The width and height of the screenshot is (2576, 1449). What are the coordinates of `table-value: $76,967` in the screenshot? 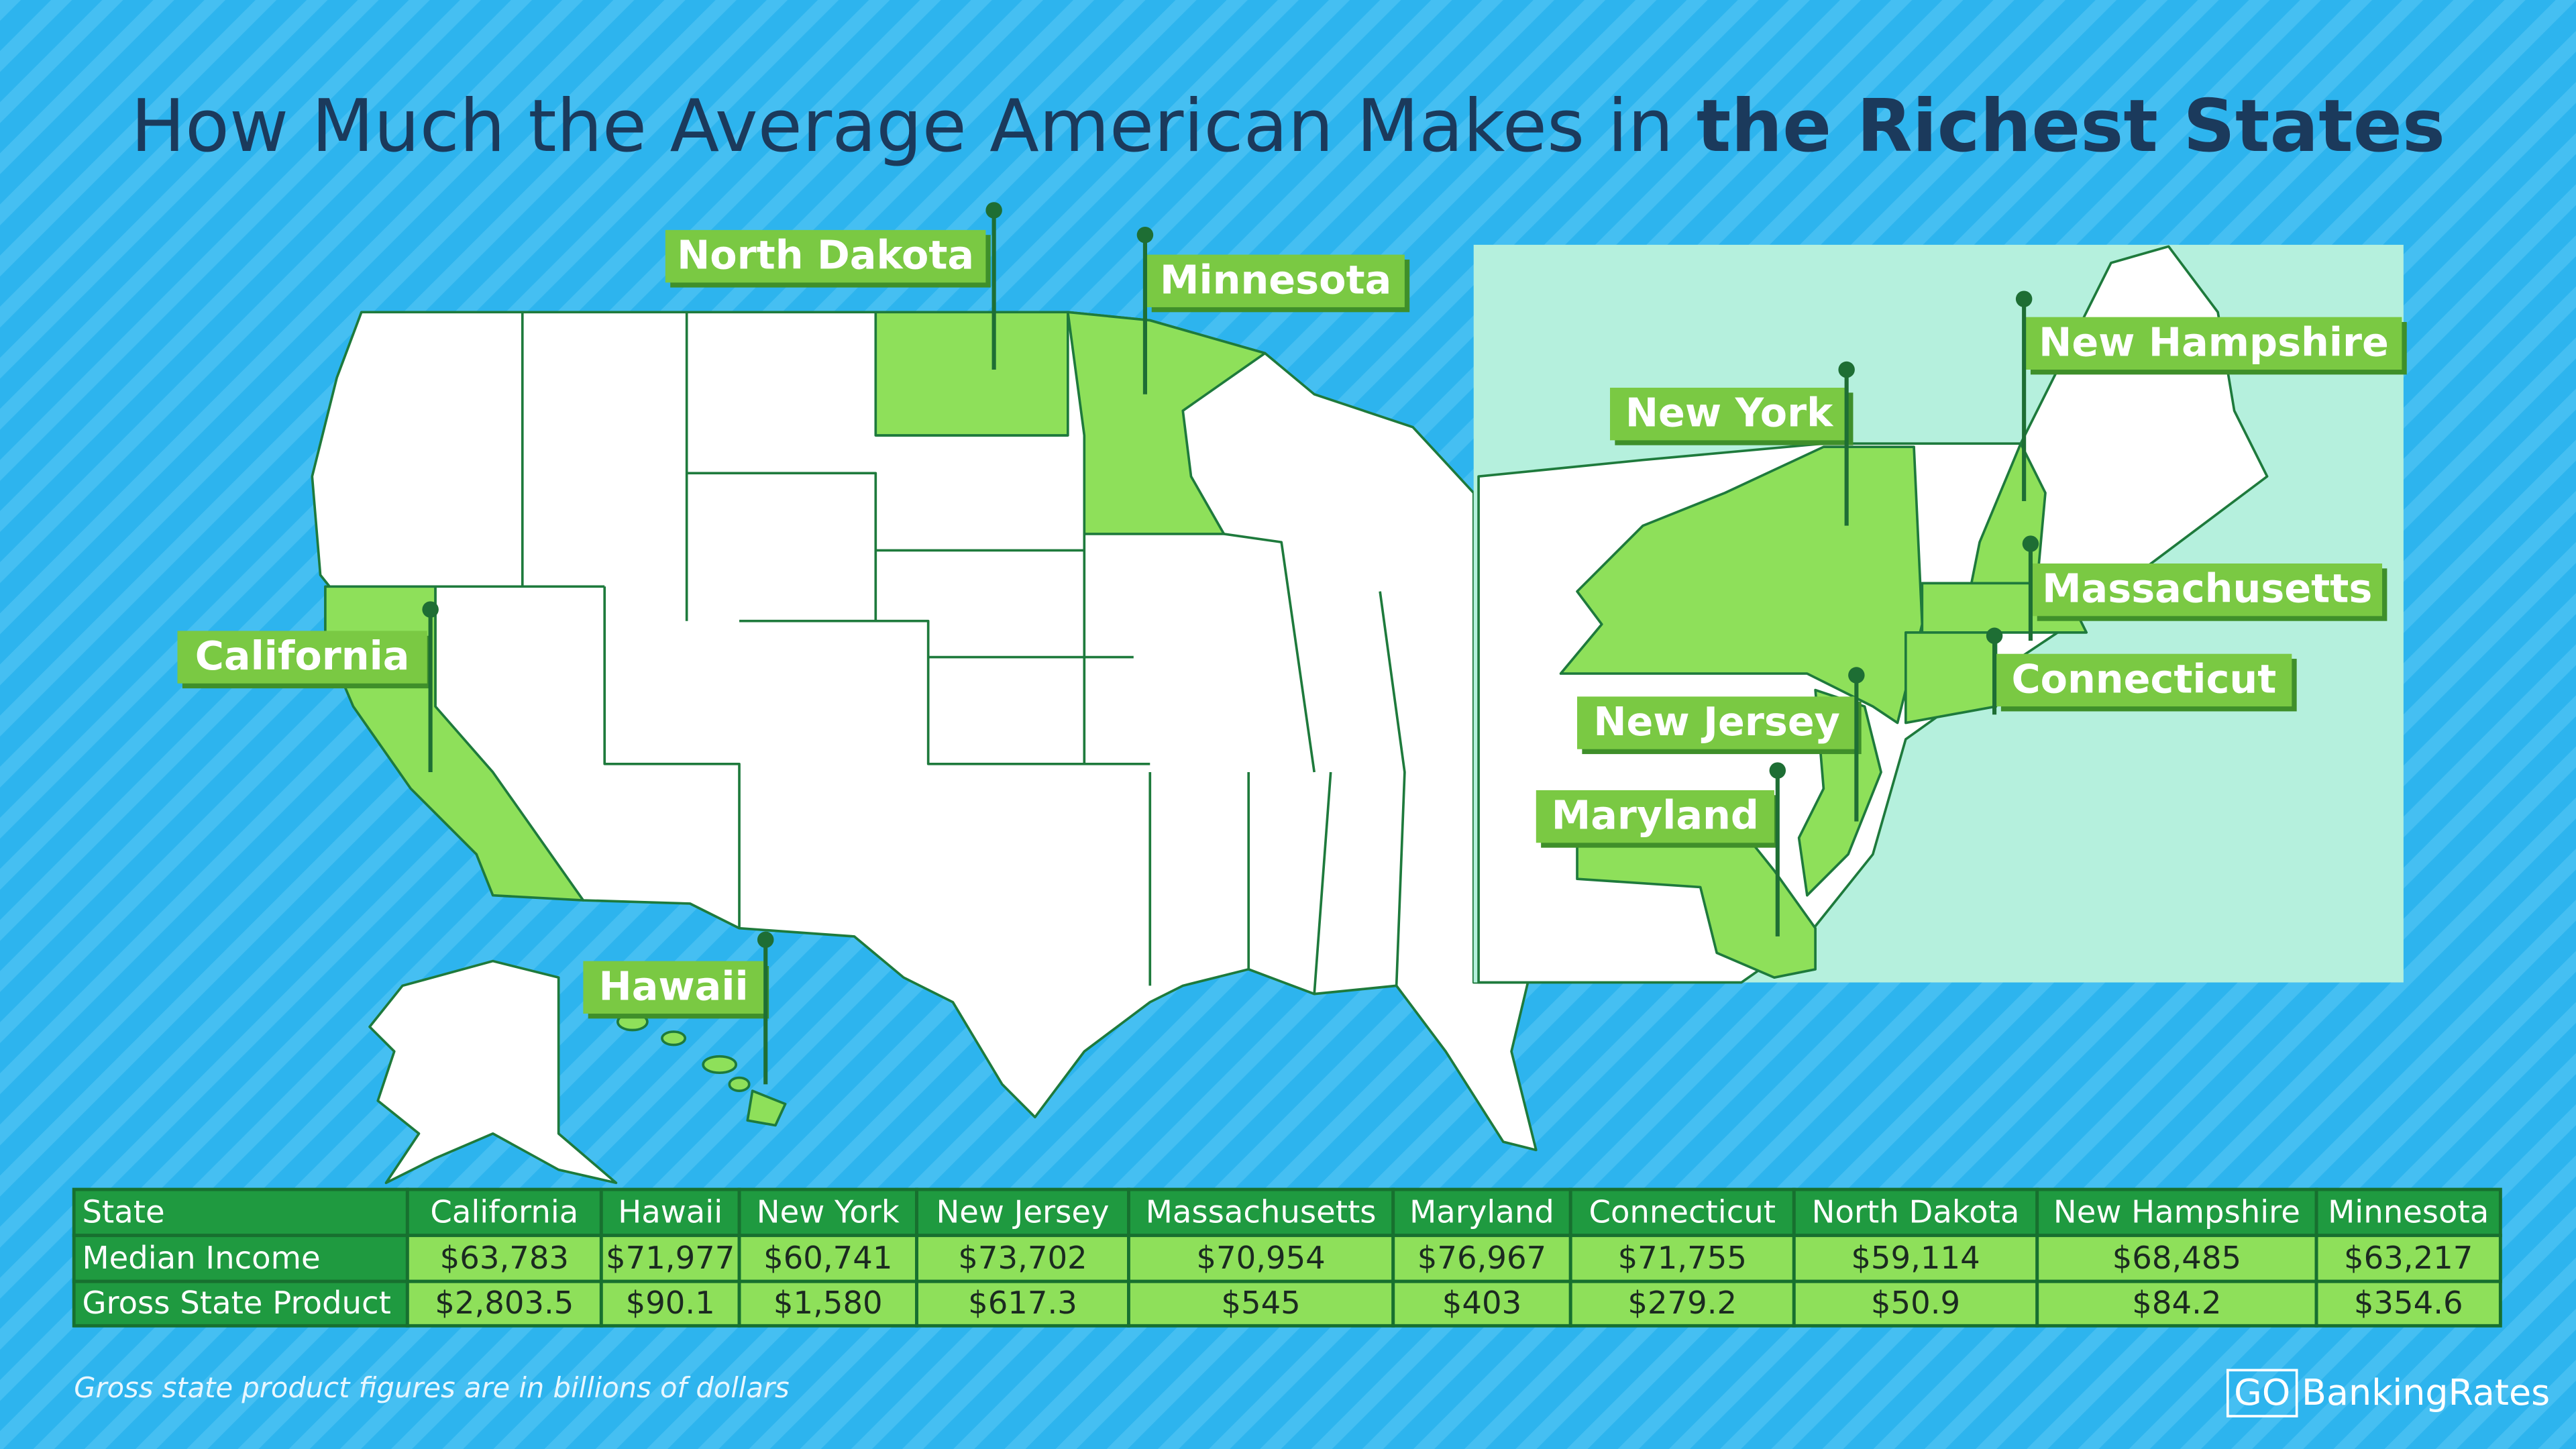 It's located at (1481, 1258).